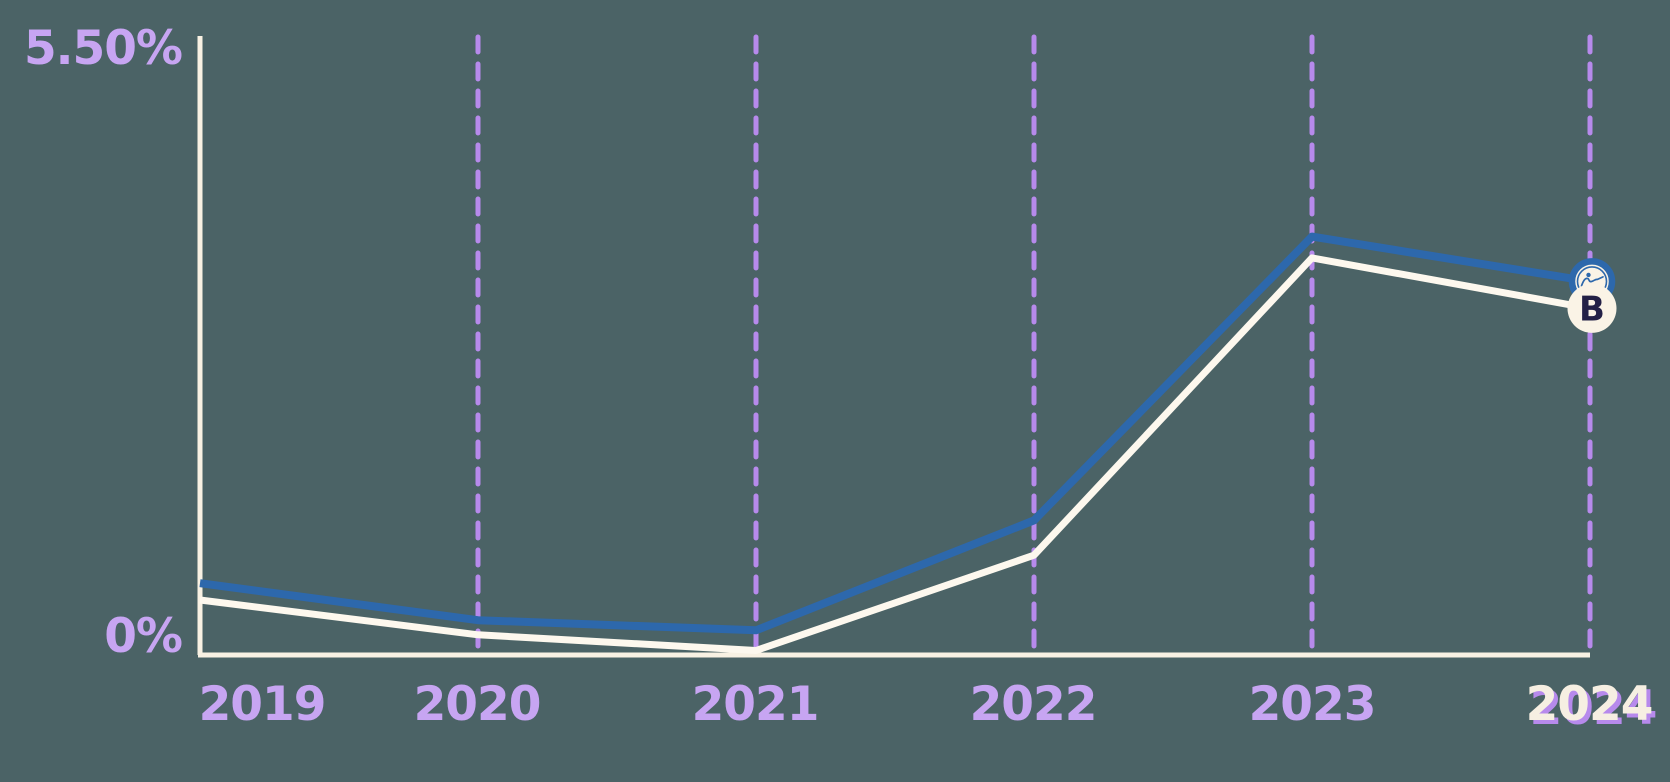 Image resolution: width=1670 pixels, height=782 pixels. What do you see at coordinates (1312, 704) in the screenshot?
I see `x-tick-2023: 2023` at bounding box center [1312, 704].